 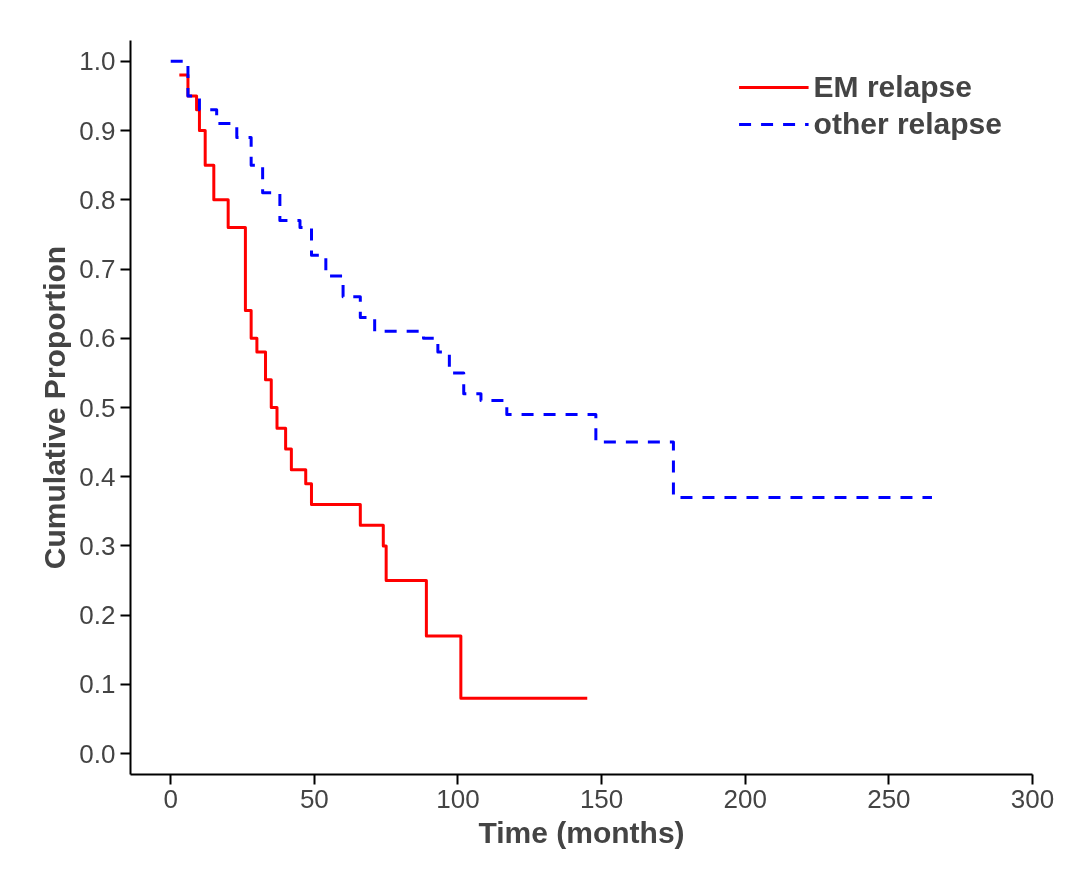 What do you see at coordinates (892, 87) in the screenshot?
I see `legend-label: EM relapse` at bounding box center [892, 87].